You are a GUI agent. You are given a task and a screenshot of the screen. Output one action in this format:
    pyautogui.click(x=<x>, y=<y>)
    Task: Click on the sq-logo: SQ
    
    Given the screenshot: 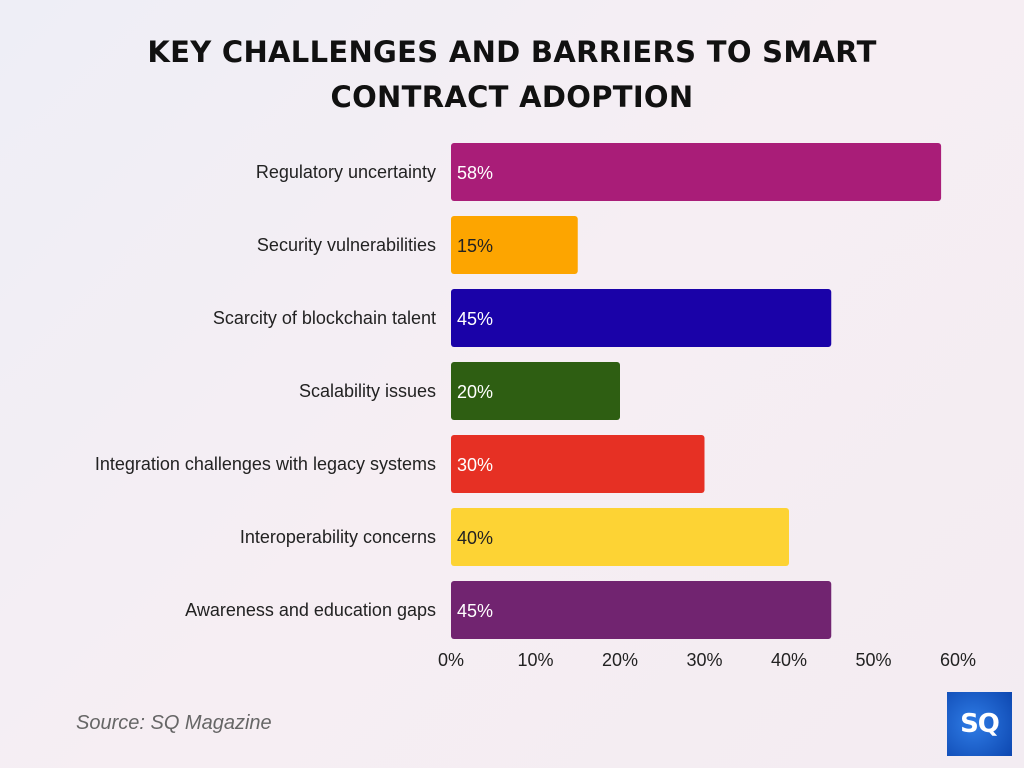 What is the action you would take?
    pyautogui.click(x=979, y=724)
    